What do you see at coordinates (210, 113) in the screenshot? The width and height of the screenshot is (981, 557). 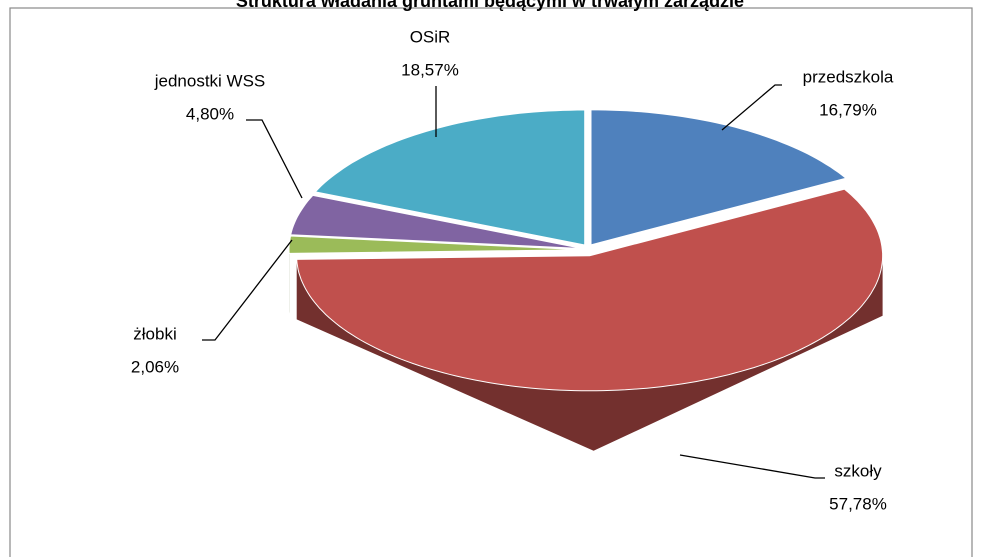 I see `value-label: 4,80%` at bounding box center [210, 113].